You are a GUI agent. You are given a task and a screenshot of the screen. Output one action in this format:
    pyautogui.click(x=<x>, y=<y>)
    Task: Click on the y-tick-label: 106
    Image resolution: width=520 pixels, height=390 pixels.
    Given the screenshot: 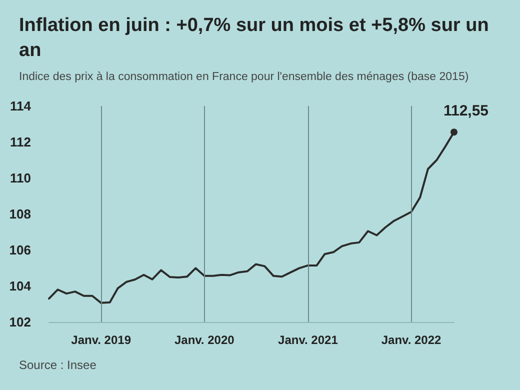 What is the action you would take?
    pyautogui.click(x=20, y=250)
    